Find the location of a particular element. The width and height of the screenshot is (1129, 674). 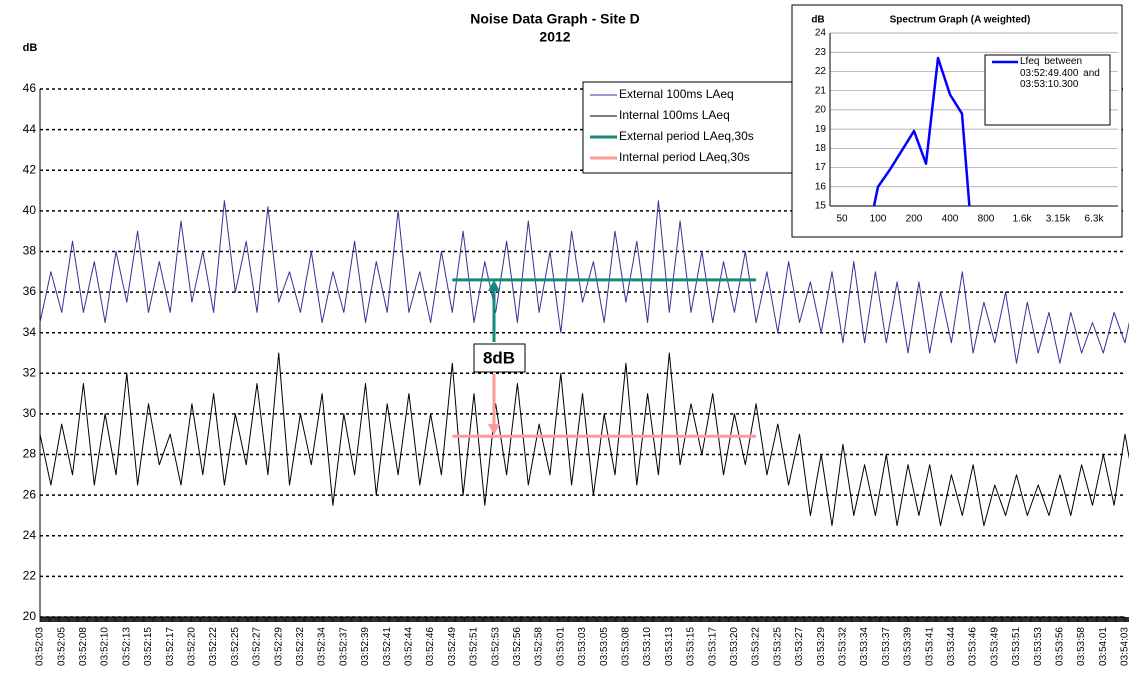

x-tick-label: 03:53:05 is located at coordinates (604, 646).